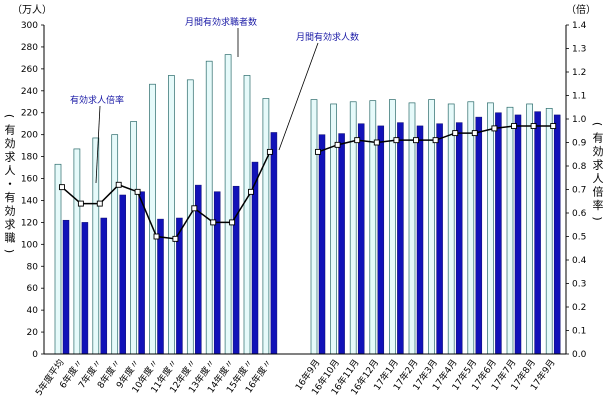  Describe the element at coordinates (97, 100) in the screenshot. I see `annotation-ratio: 有効求人倍率` at that location.